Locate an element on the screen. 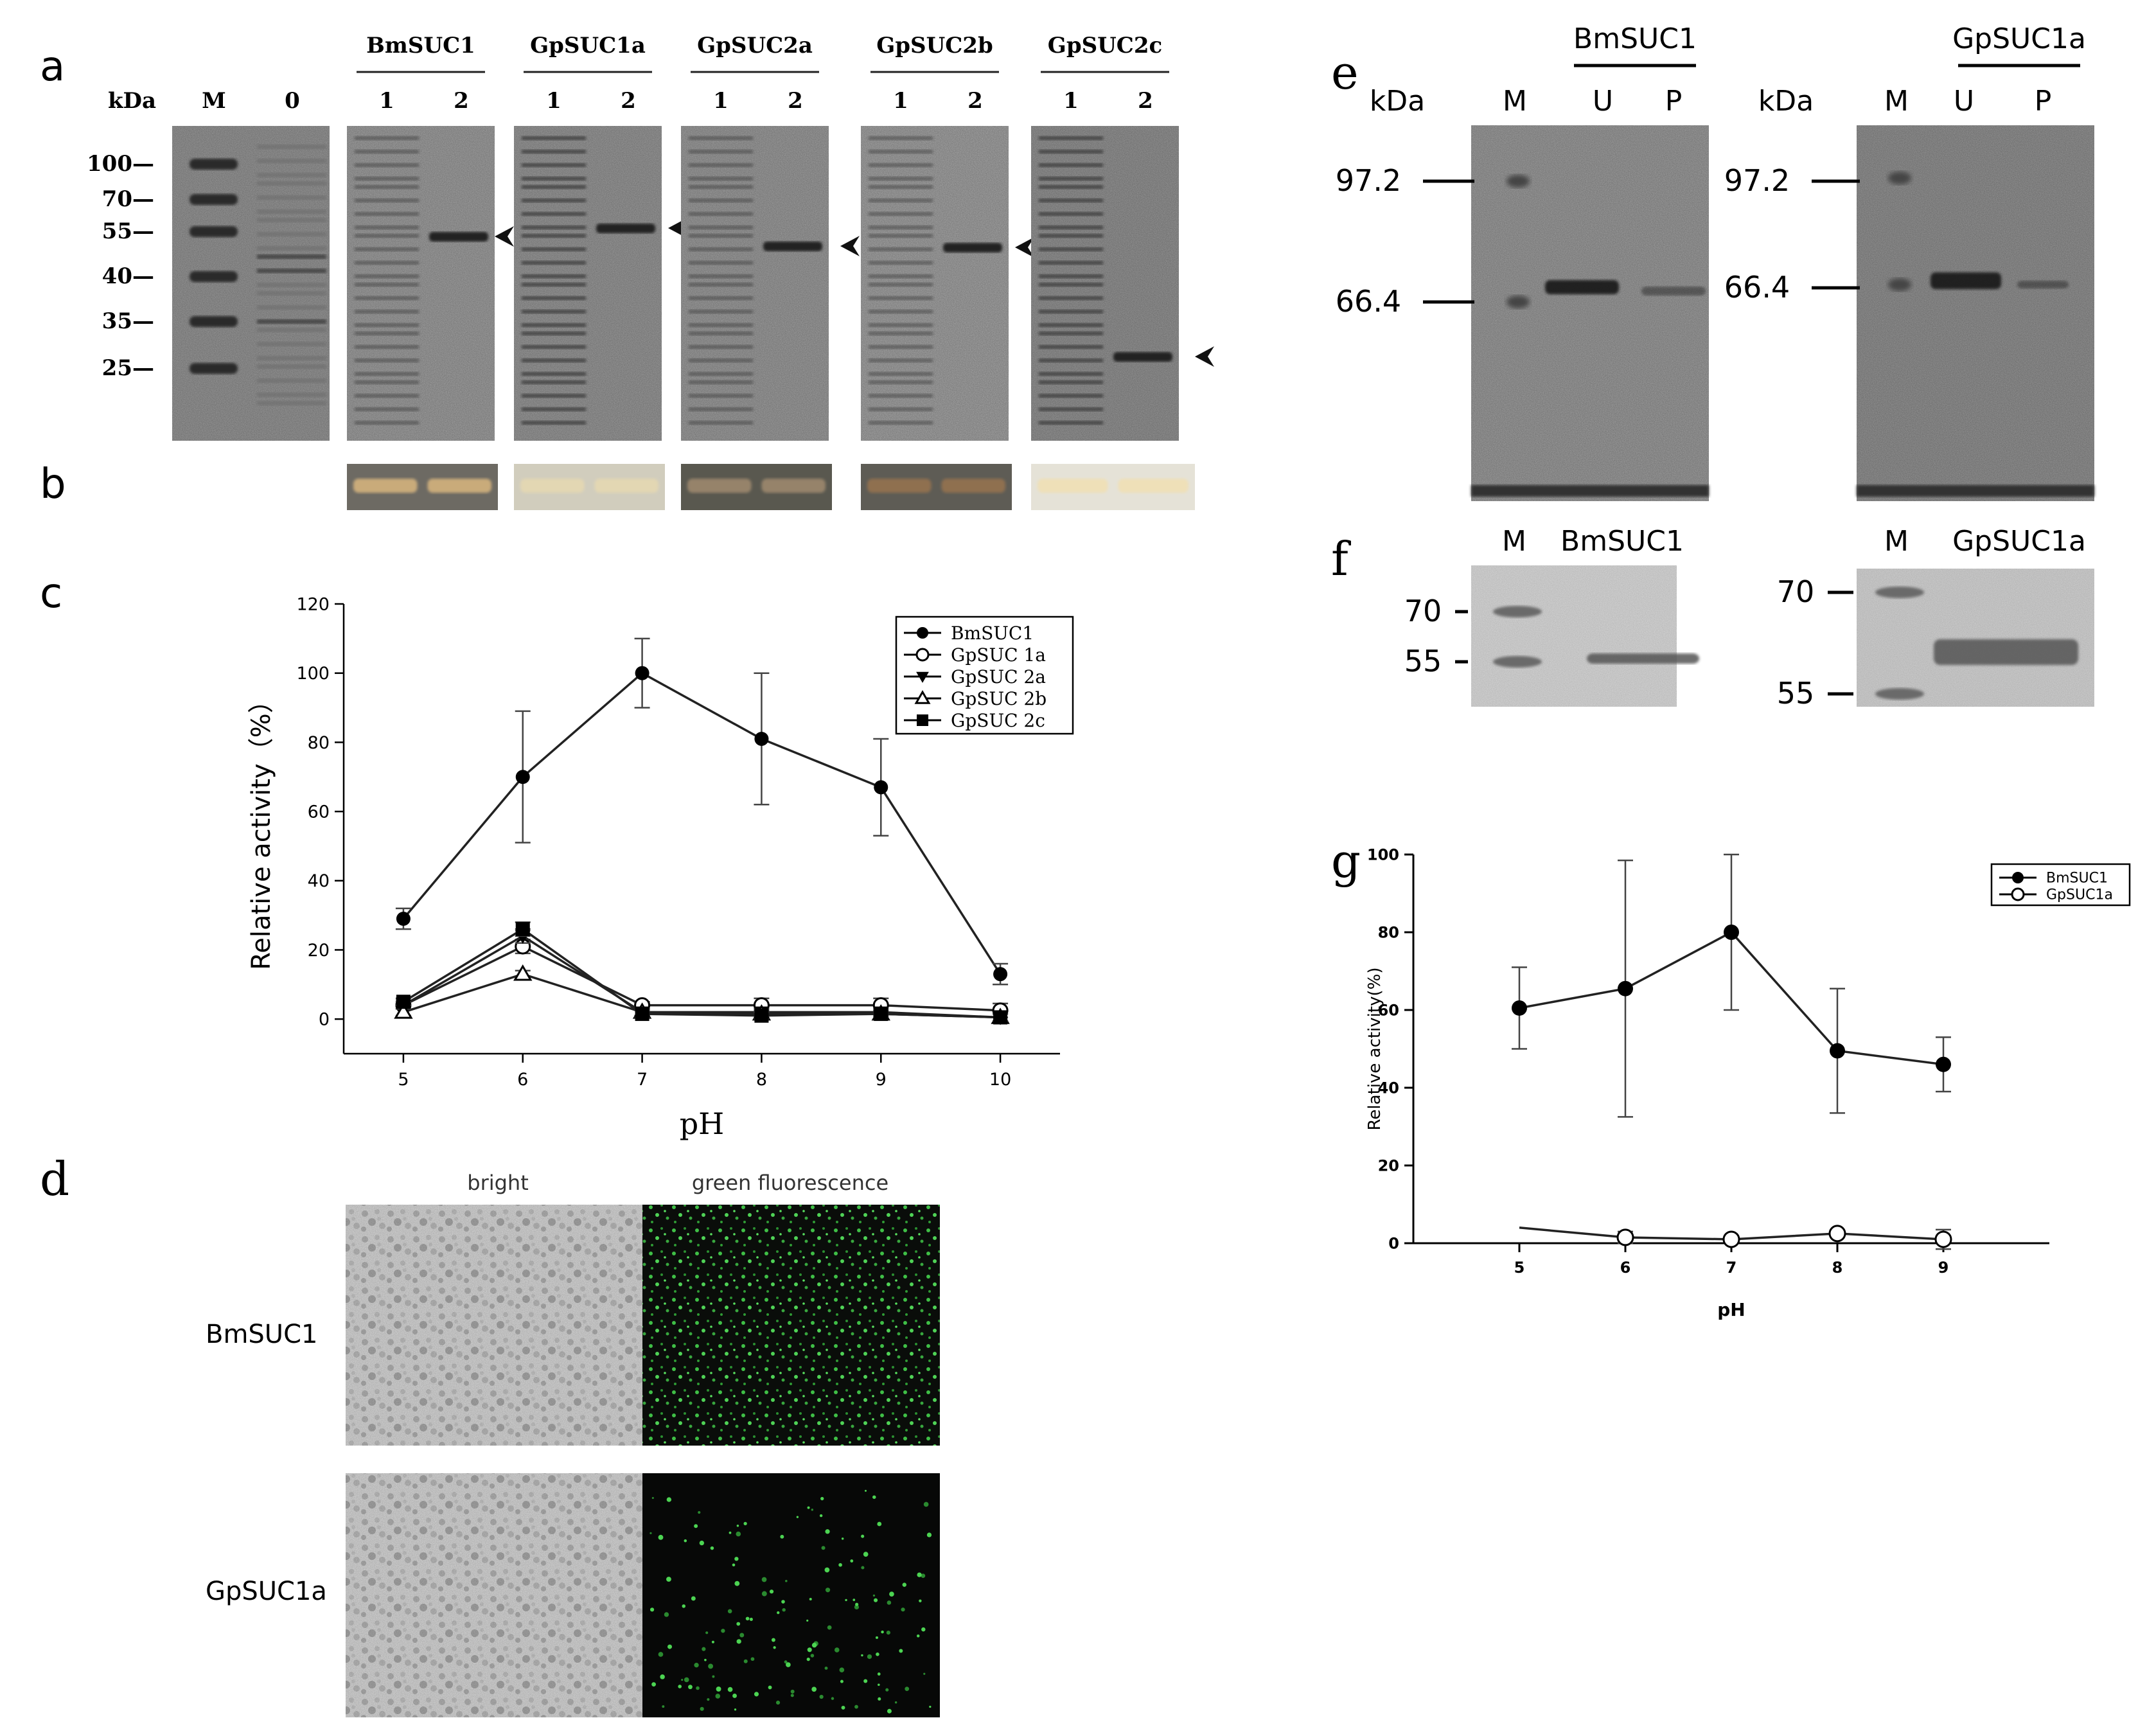 The height and width of the screenshot is (1736, 2147). gel-e-subpanel: BmSUC1 kDa M U P 97.2 66.4 is located at coordinates (1522, 261).